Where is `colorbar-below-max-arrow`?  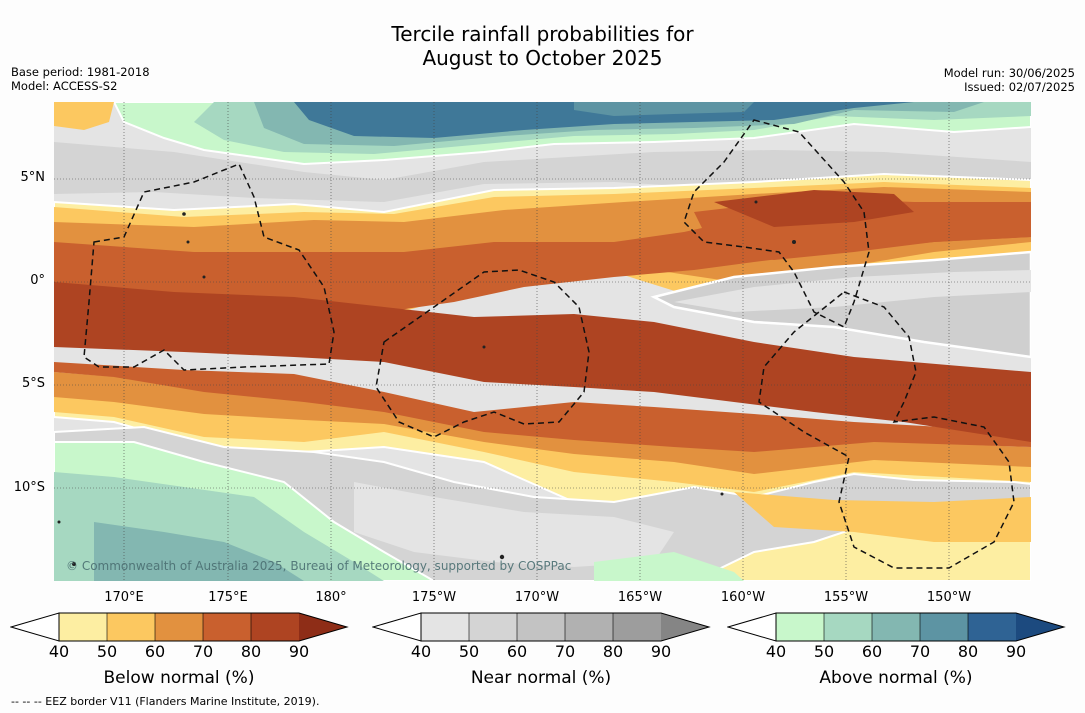
colorbar-below-max-arrow is located at coordinates (323, 627).